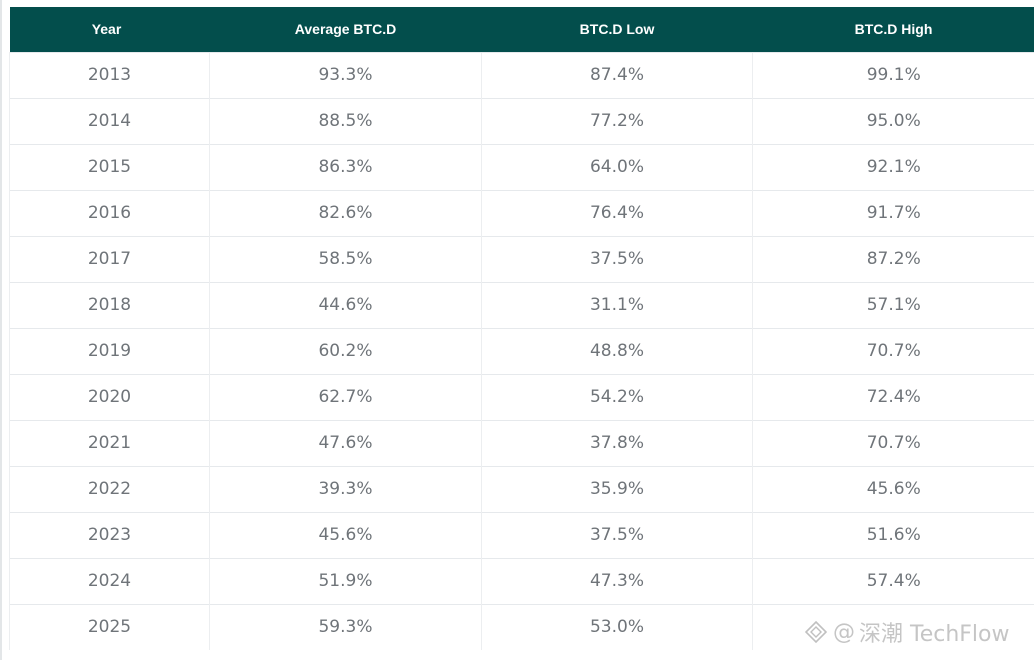 The image size is (1034, 660). What do you see at coordinates (109, 396) in the screenshot?
I see `cell-year: 2020` at bounding box center [109, 396].